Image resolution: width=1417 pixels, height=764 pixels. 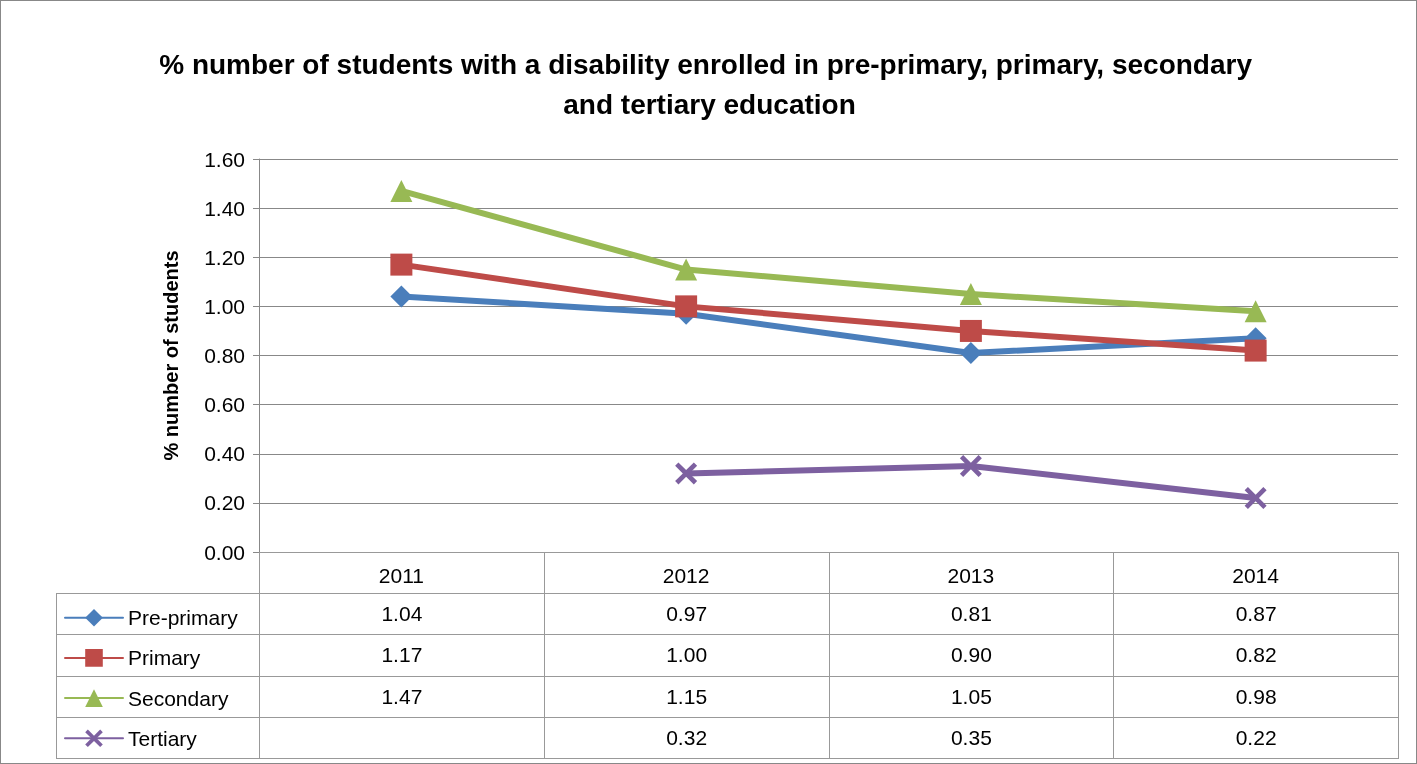 I want to click on legend-label: Tertiary, so click(x=163, y=738).